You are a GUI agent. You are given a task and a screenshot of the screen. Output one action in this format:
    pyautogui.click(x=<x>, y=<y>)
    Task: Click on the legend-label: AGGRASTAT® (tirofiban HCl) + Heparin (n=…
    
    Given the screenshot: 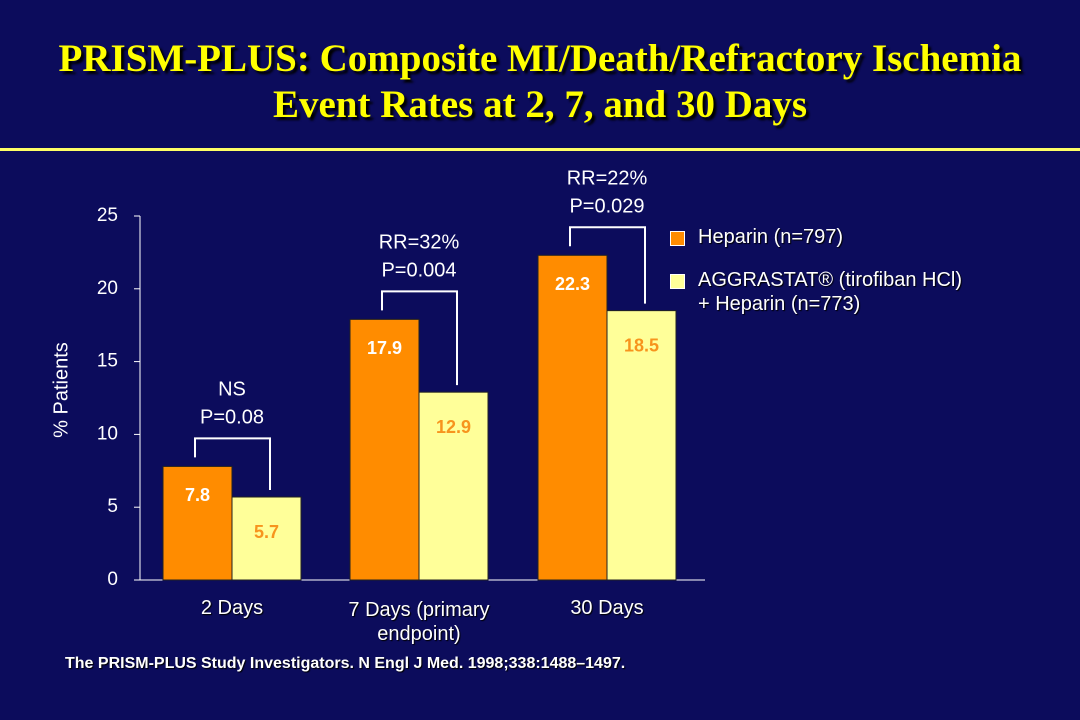 What is the action you would take?
    pyautogui.click(x=830, y=292)
    